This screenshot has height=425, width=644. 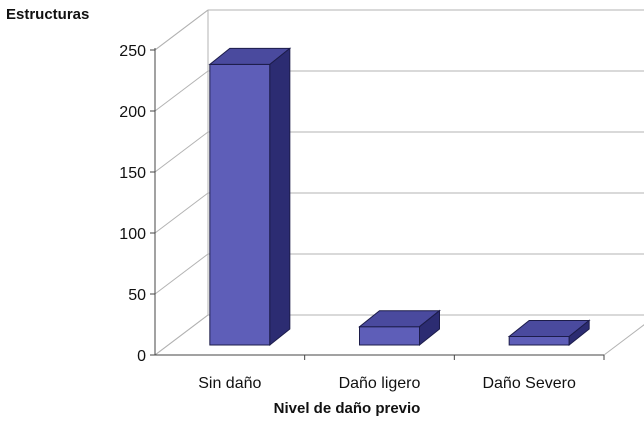 What do you see at coordinates (380, 383) in the screenshot?
I see `x-tick-label: Daño ligero` at bounding box center [380, 383].